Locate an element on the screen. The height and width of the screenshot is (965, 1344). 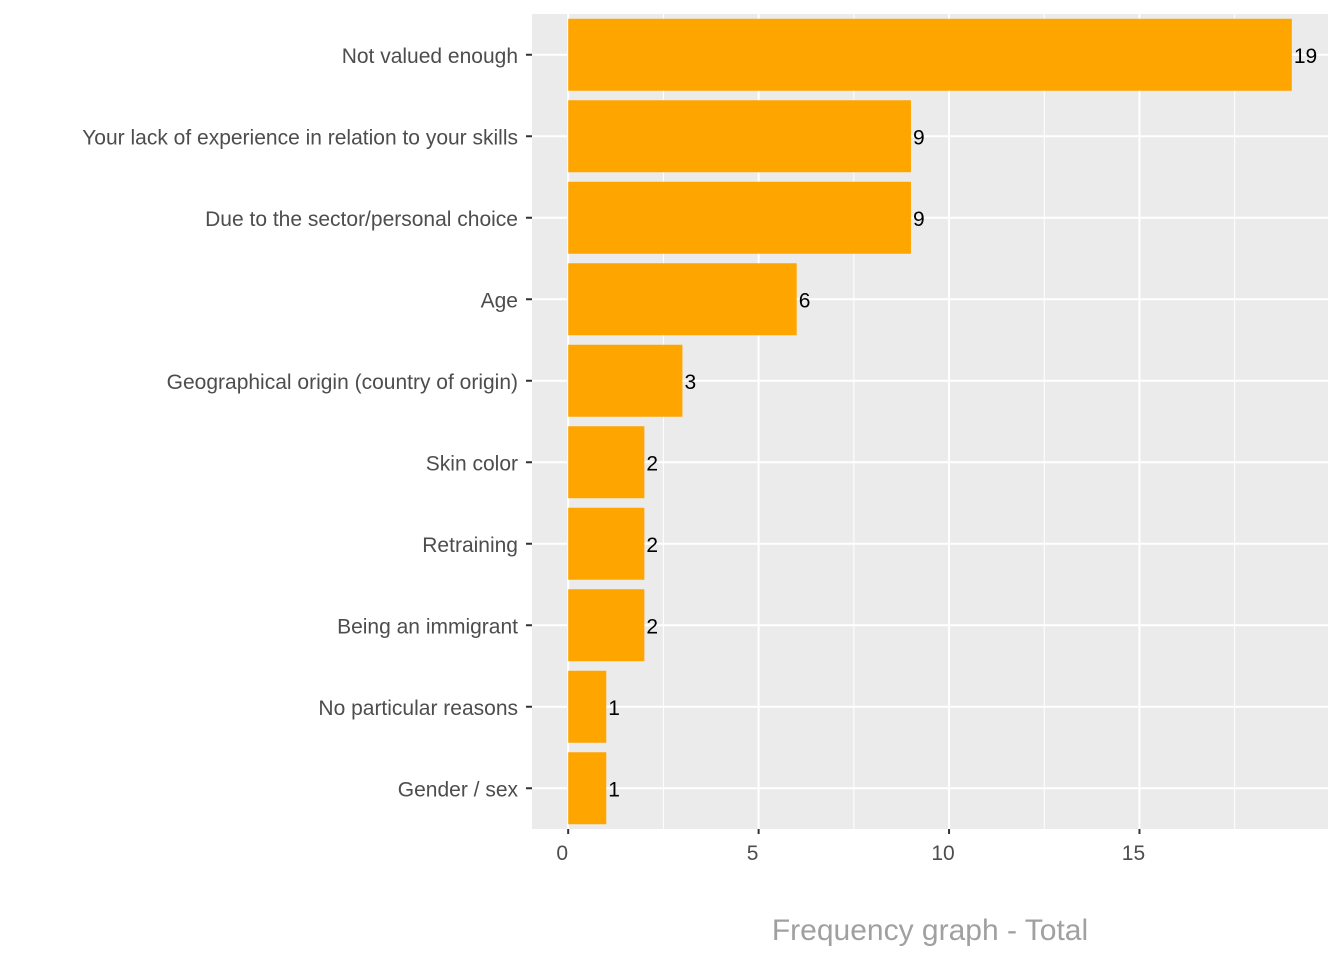
y-tick-label: Not valued enough is located at coordinates (430, 56).